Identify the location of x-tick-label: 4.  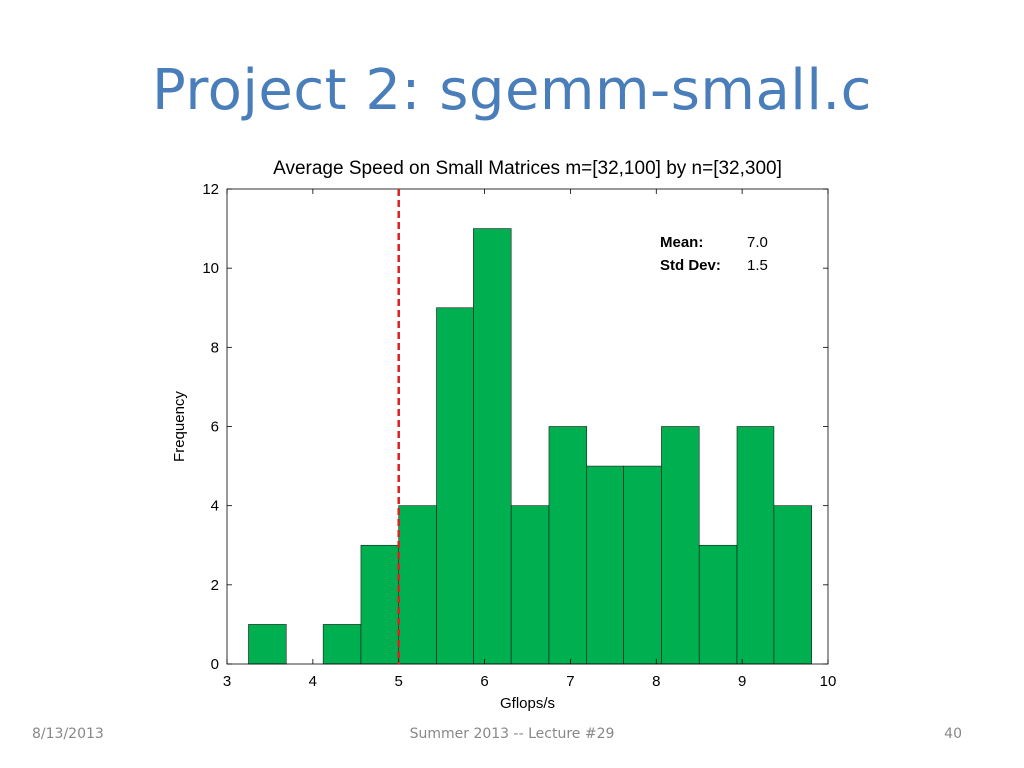
(313, 681).